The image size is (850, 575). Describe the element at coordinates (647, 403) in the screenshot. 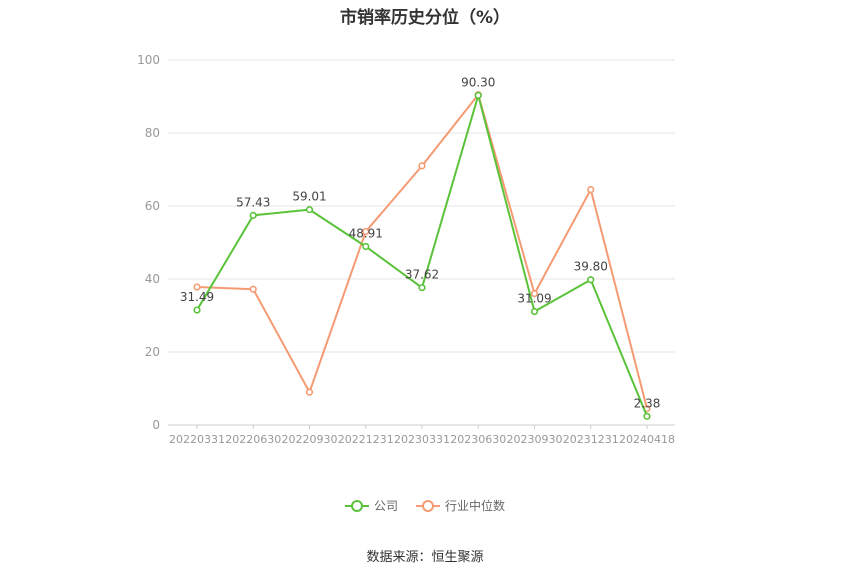

I see `data-label-8: 2.38` at that location.